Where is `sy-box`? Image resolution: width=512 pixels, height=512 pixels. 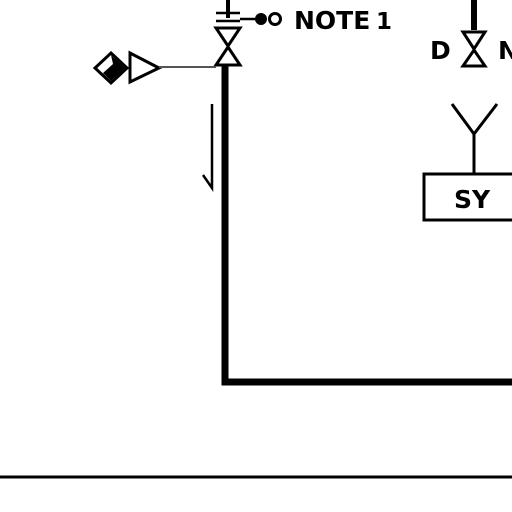
sy-box is located at coordinates (467, 197).